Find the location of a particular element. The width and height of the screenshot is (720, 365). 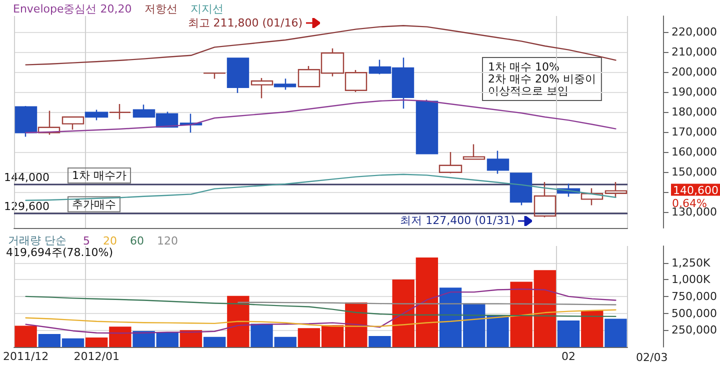

annotation: 최저 127,400 (01/31) is located at coordinates (457, 221).